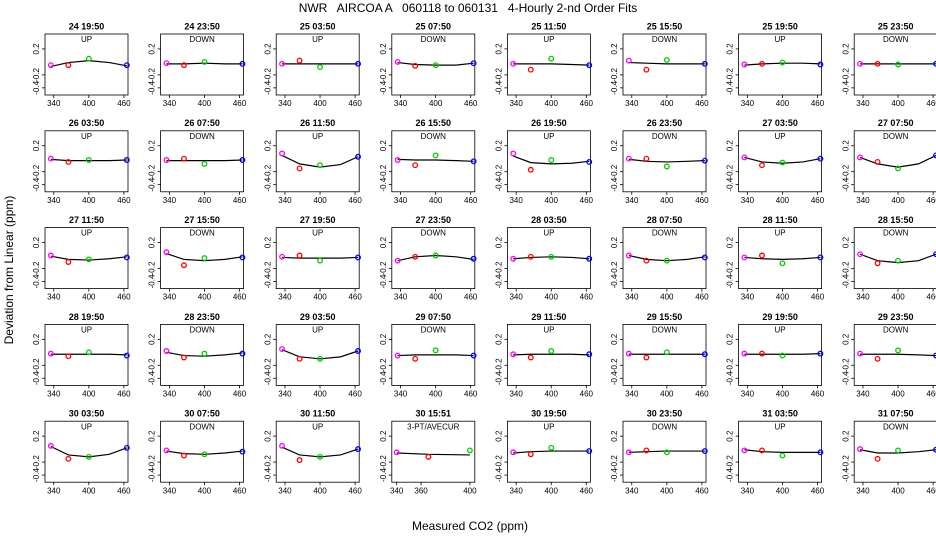 The height and width of the screenshot is (540, 936). I want to click on panel-title: 25 19:50, so click(780, 26).